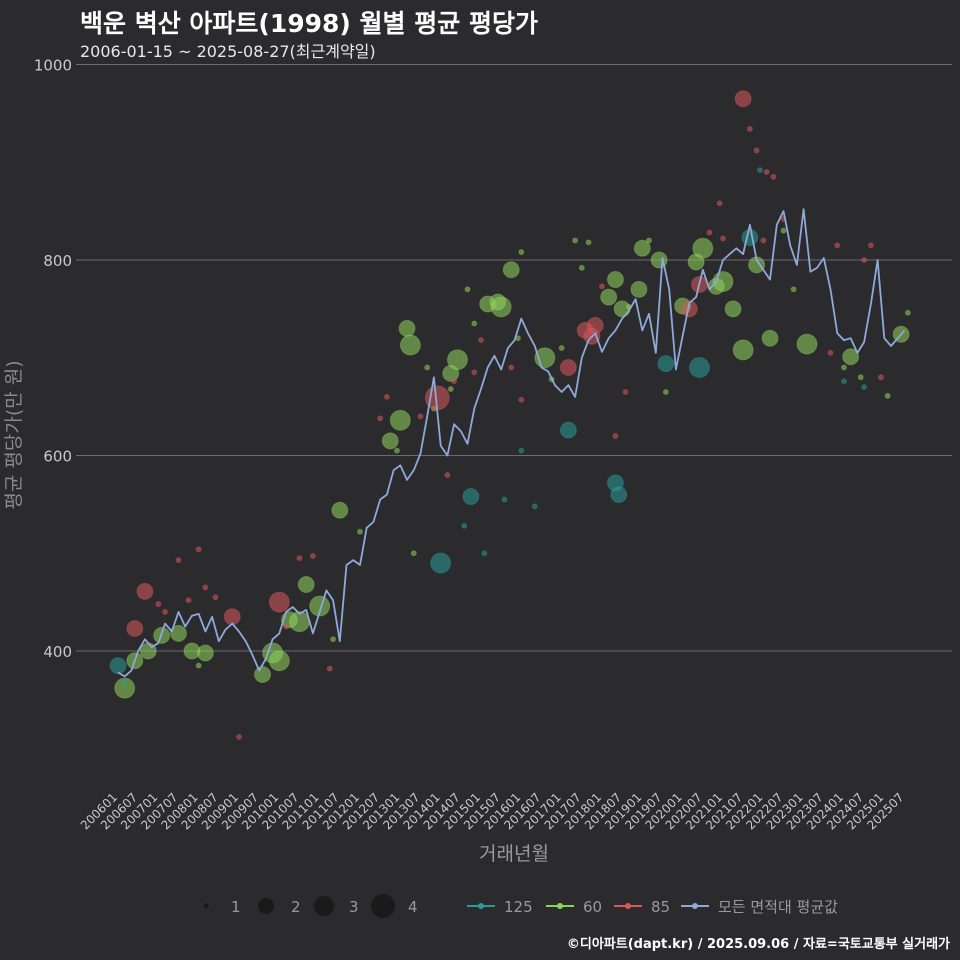  What do you see at coordinates (413, 907) in the screenshot?
I see `legend-size-label: 4` at bounding box center [413, 907].